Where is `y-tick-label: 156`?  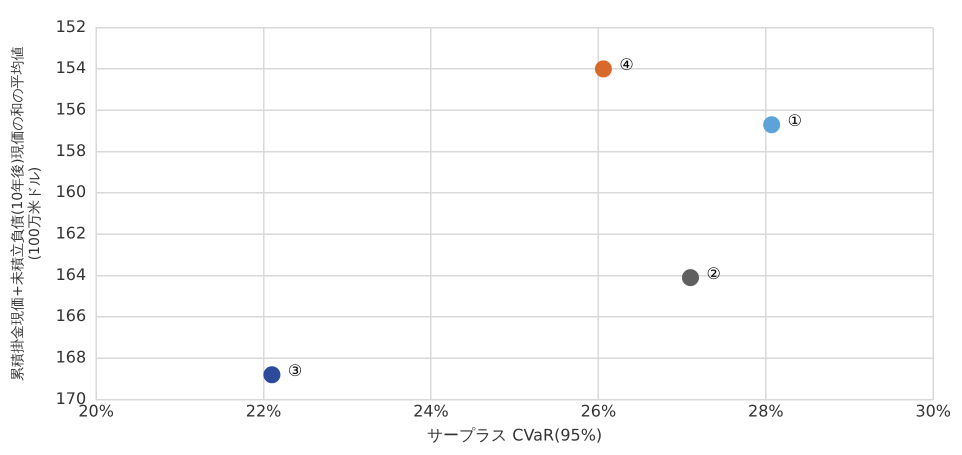 y-tick-label: 156 is located at coordinates (71, 108).